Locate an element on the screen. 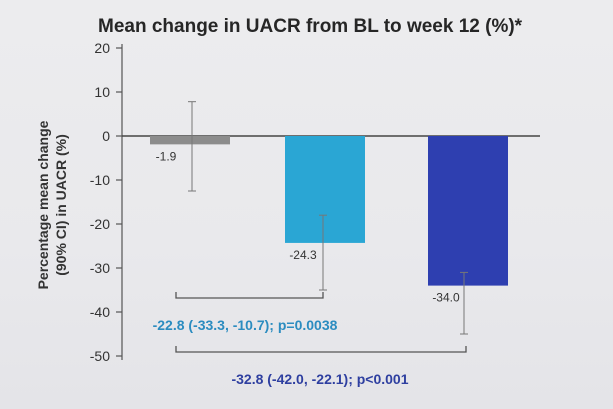 The width and height of the screenshot is (613, 409). comparison-label-1: -22.8 (-33.3, -10.7); p=0.0038 is located at coordinates (245, 325).